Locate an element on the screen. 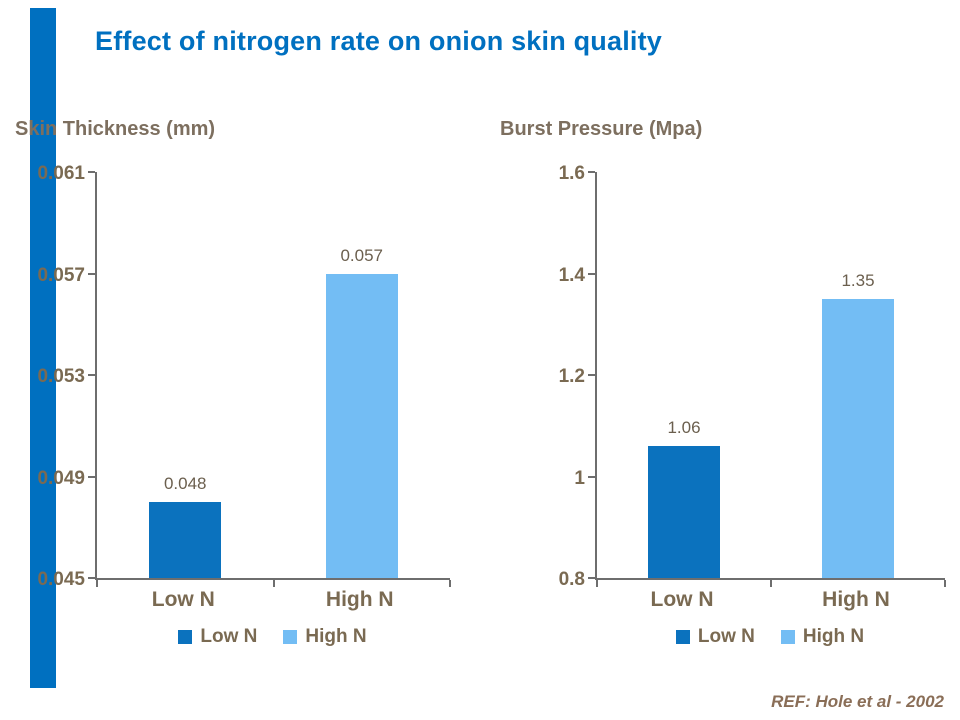  y-axis-labels: 0.045 0.049 0.053 0.057 0.061 is located at coordinates (55, 376).